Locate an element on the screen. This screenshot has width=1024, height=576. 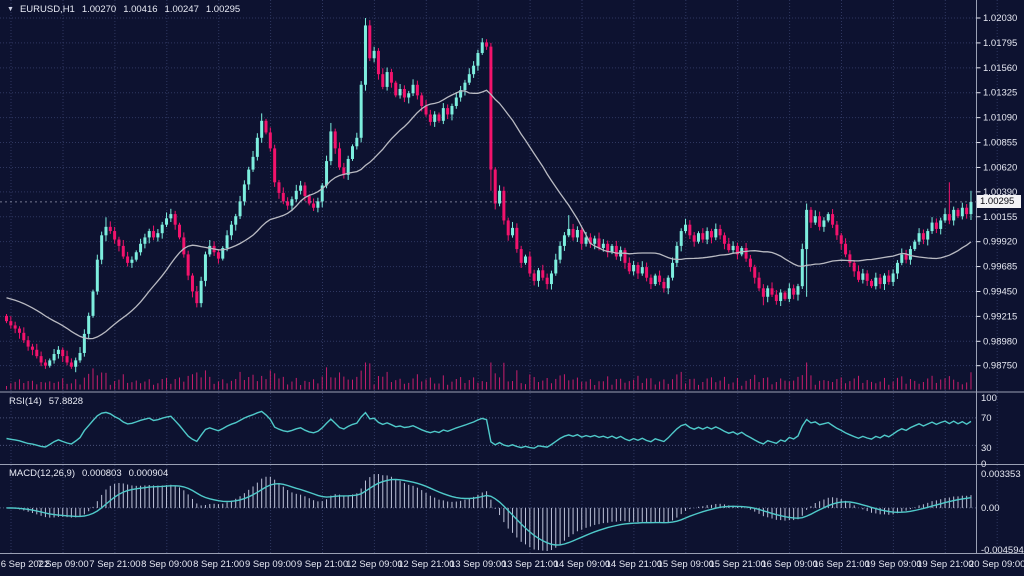
macd-indicator-label: MACD(12,26,9) 0.000803 0.000904 is located at coordinates (88, 473).